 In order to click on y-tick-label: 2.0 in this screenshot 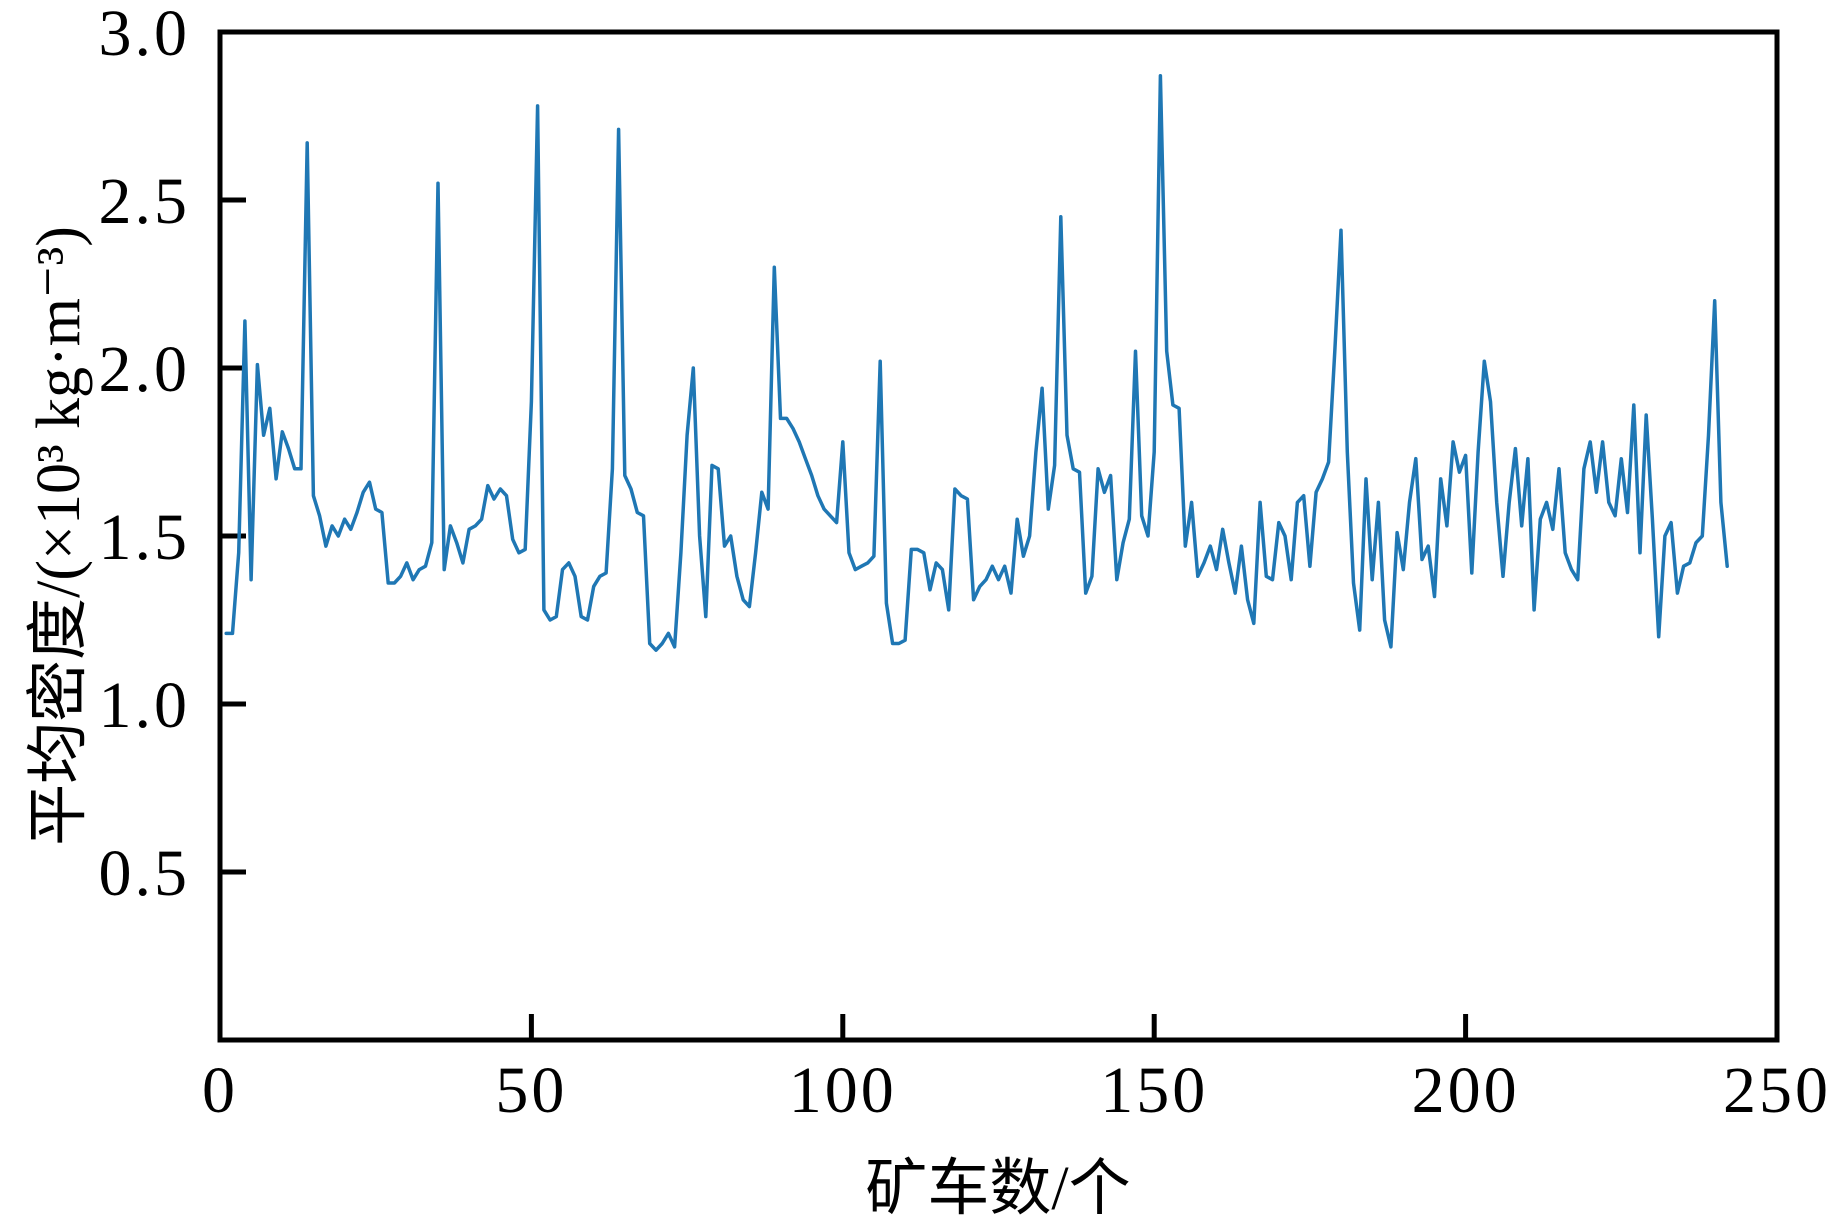, I will do `click(145, 369)`.